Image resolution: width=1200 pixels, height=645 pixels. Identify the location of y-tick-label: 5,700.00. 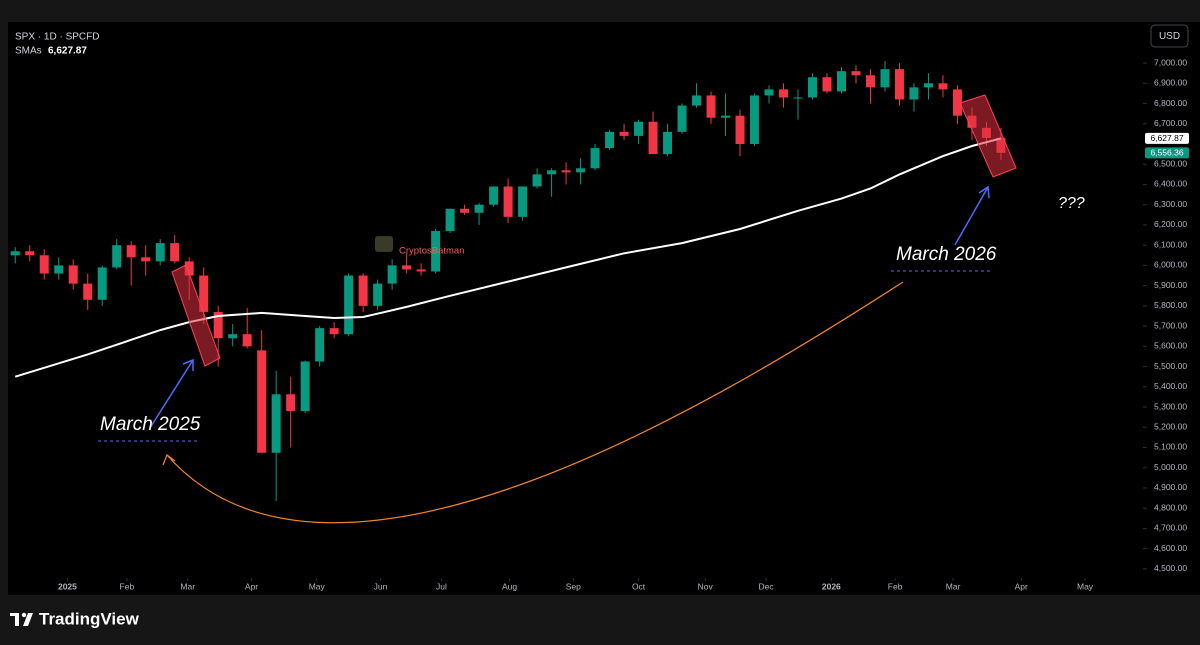
(1170, 325).